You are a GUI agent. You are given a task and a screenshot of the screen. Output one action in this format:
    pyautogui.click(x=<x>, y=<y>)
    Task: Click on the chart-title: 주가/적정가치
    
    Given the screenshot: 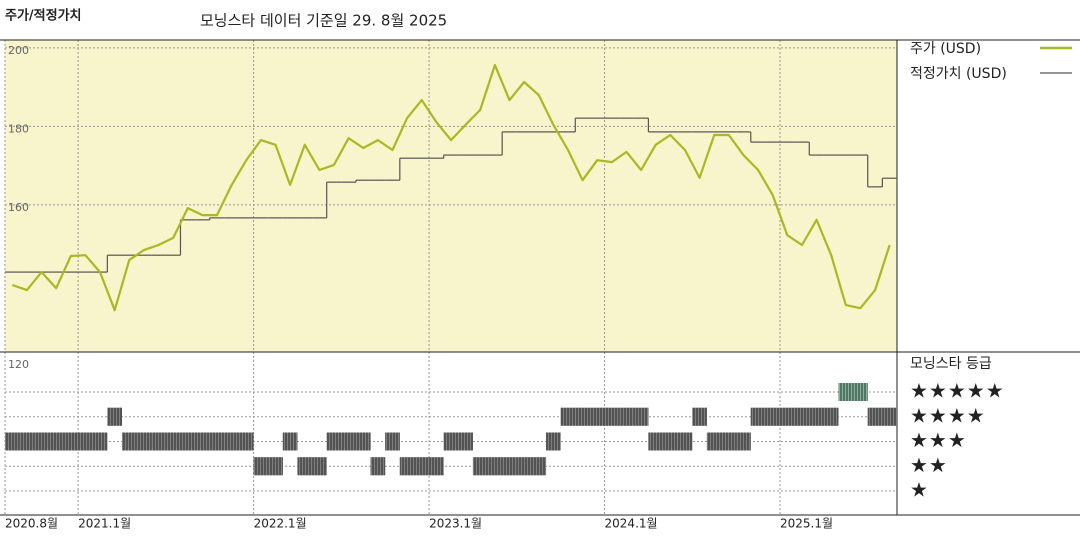 What is the action you would take?
    pyautogui.click(x=43, y=16)
    